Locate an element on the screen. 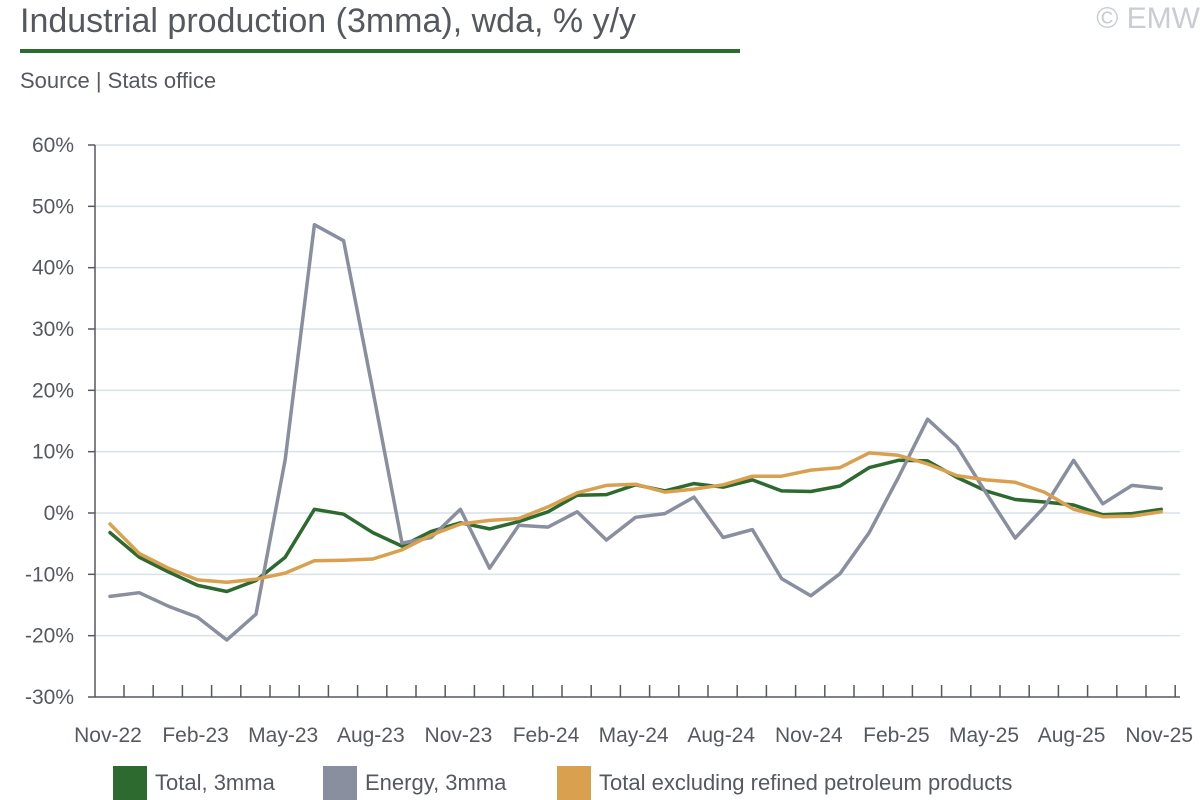  x-tick-label: Aug-23 is located at coordinates (371, 735).